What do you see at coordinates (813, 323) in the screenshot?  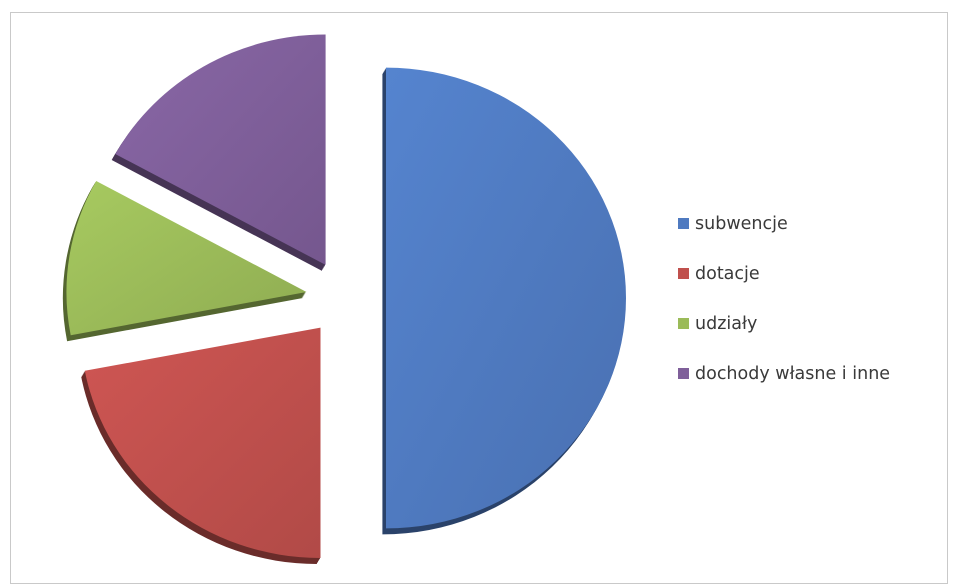 I see `legend-item: udziały` at bounding box center [813, 323].